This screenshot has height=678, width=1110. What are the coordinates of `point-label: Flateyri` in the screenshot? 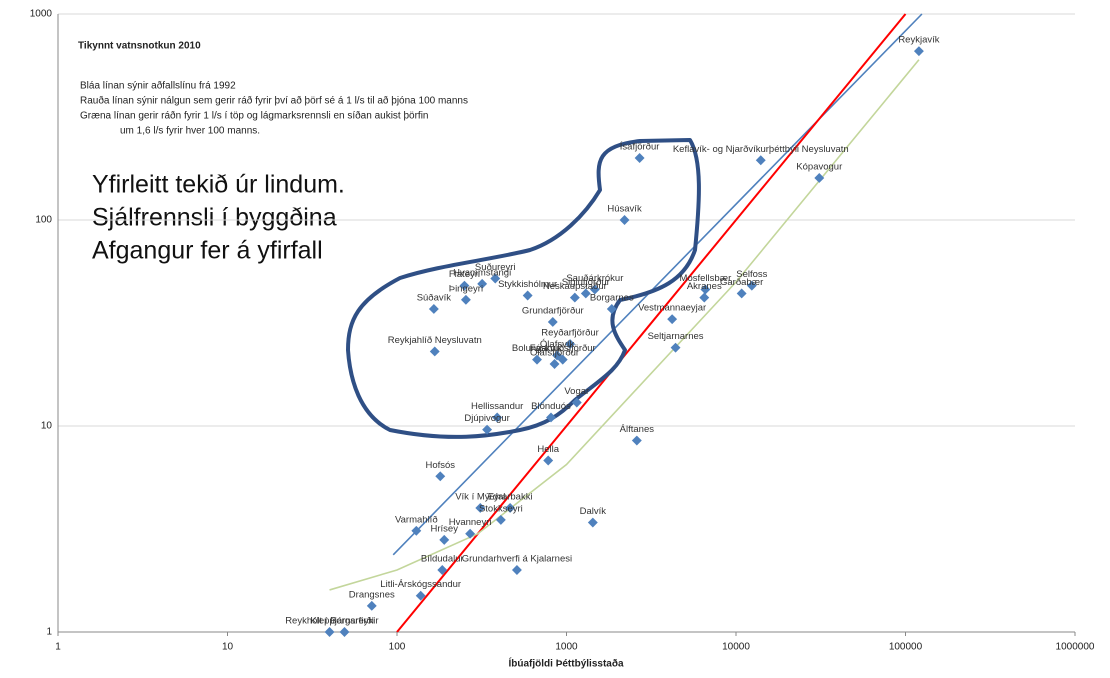 It's located at (464, 274).